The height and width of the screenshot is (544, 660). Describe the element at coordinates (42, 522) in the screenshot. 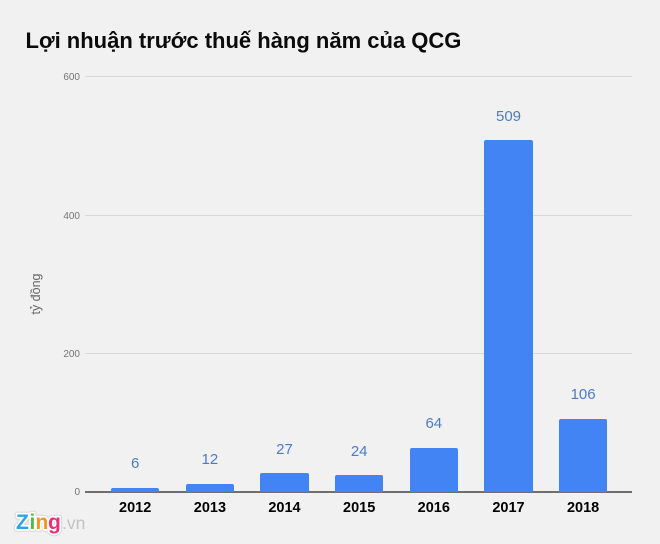

I see `svg-text: n` at that location.